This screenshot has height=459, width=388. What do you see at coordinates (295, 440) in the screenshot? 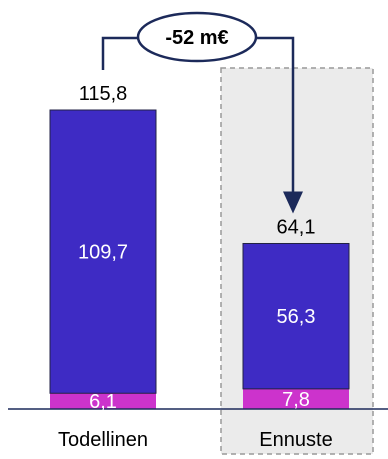
I see `category-label-ennuste: Ennuste` at bounding box center [295, 440].